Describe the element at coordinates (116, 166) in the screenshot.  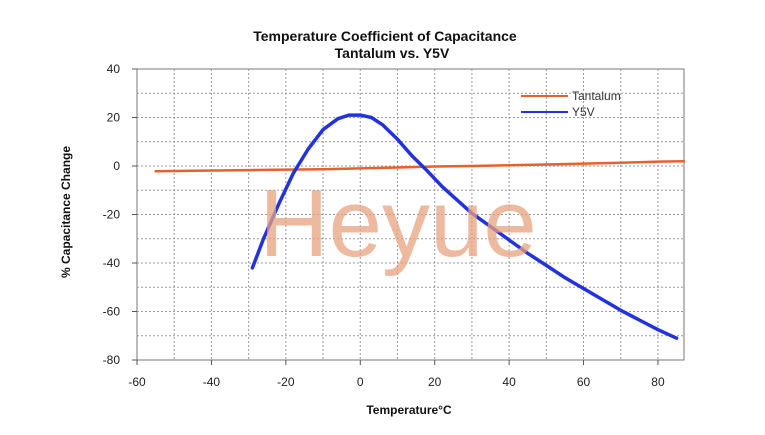
I see `y-tick-label: 0` at that location.